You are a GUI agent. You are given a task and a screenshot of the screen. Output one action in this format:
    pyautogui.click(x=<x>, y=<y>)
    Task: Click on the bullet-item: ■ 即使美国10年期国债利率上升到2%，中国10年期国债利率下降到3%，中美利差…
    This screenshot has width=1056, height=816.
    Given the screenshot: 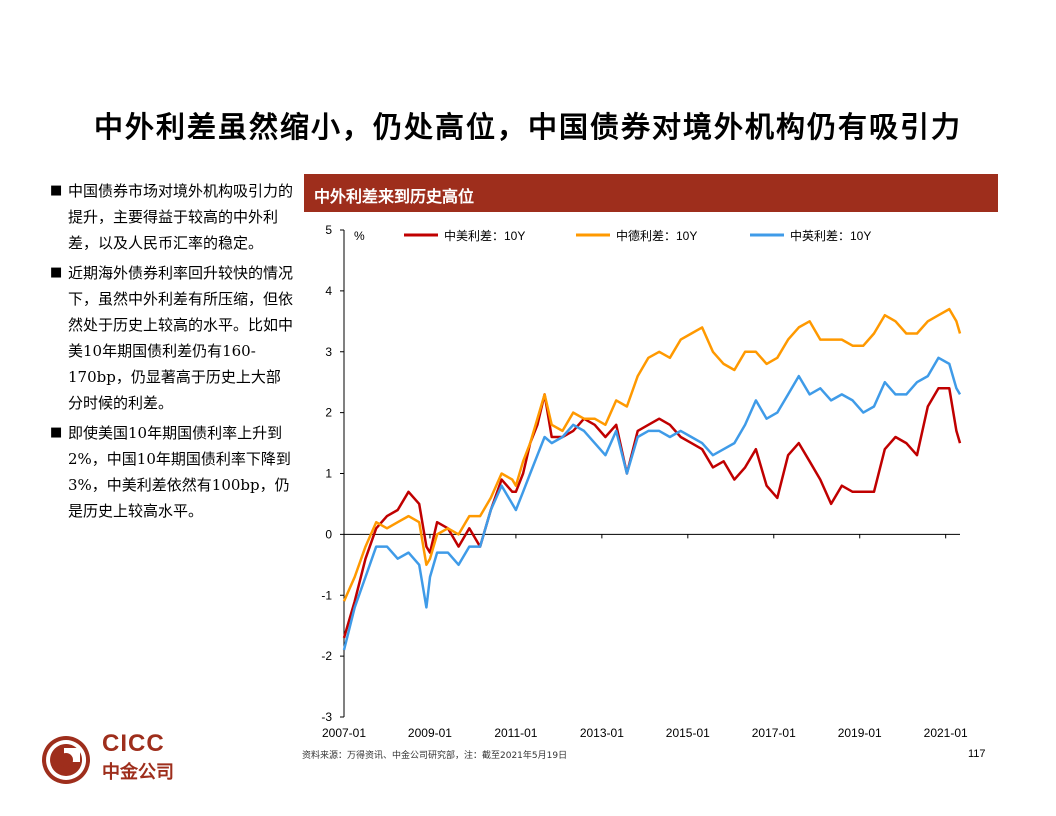 What is the action you would take?
    pyautogui.click(x=172, y=472)
    